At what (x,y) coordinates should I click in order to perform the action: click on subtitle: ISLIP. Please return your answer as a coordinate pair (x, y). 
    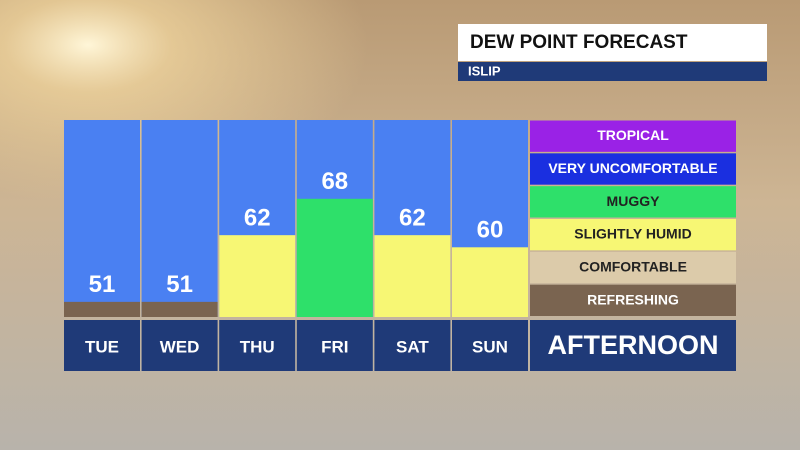
    Looking at the image, I should click on (484, 70).